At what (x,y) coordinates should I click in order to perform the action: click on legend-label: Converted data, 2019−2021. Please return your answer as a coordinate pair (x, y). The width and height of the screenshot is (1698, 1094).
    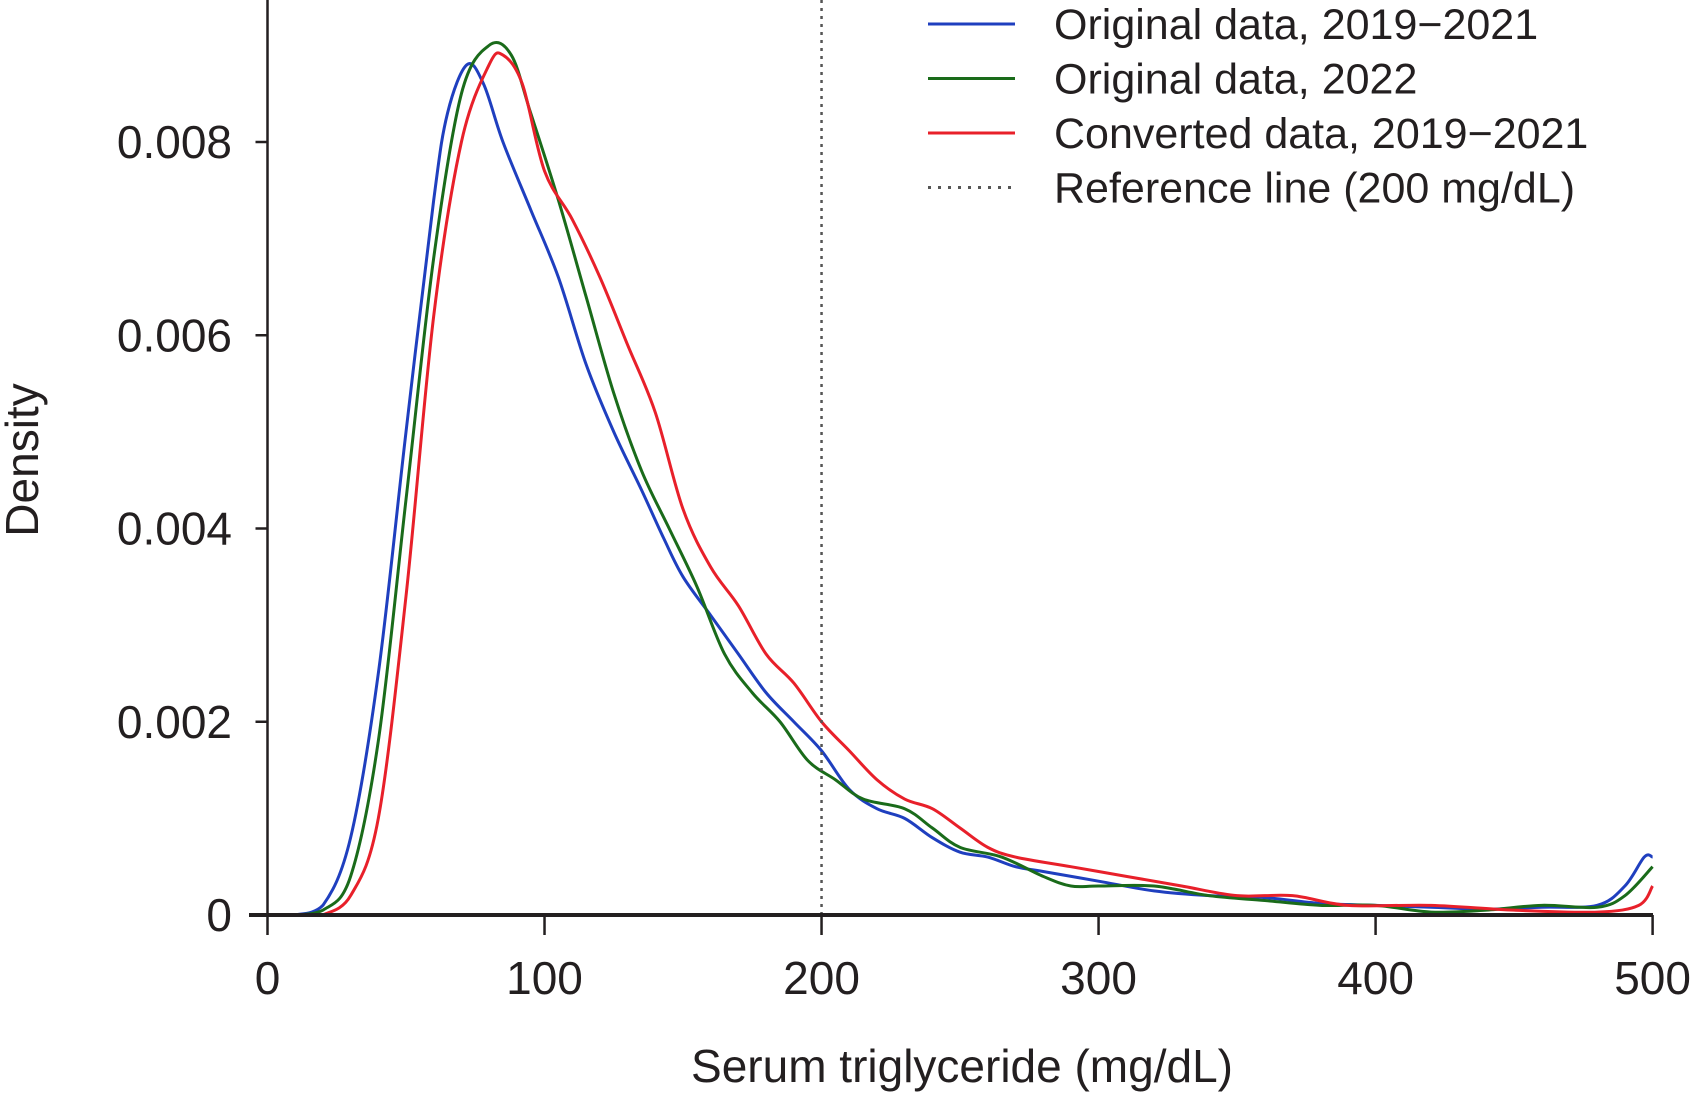
    Looking at the image, I should click on (1321, 134).